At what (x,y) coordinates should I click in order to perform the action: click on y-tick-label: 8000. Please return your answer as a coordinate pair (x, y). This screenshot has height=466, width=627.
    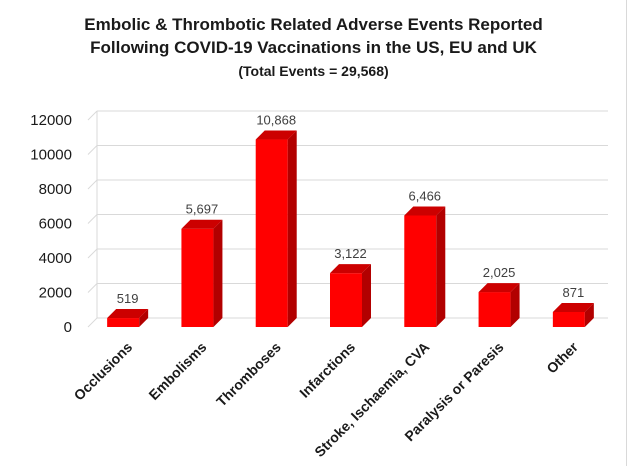
    Looking at the image, I should click on (55, 189).